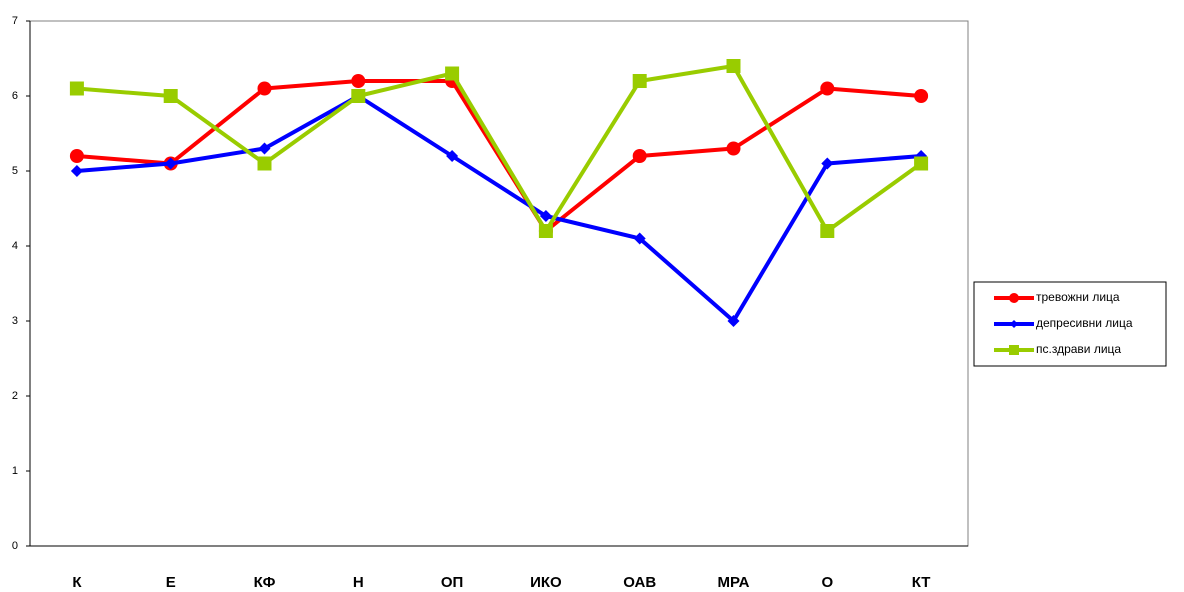 This screenshot has height=592, width=1184. I want to click on x-tick-label: КФ, so click(265, 582).